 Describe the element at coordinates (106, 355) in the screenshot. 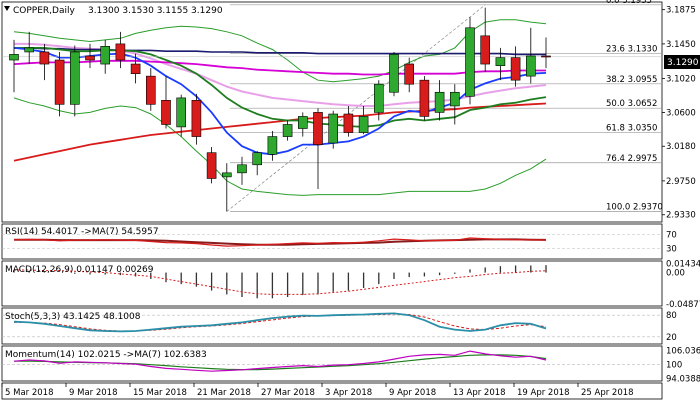

I see `momentum-label: Momentum(14) 102.0215 ->MA(7) 102.6383` at that location.